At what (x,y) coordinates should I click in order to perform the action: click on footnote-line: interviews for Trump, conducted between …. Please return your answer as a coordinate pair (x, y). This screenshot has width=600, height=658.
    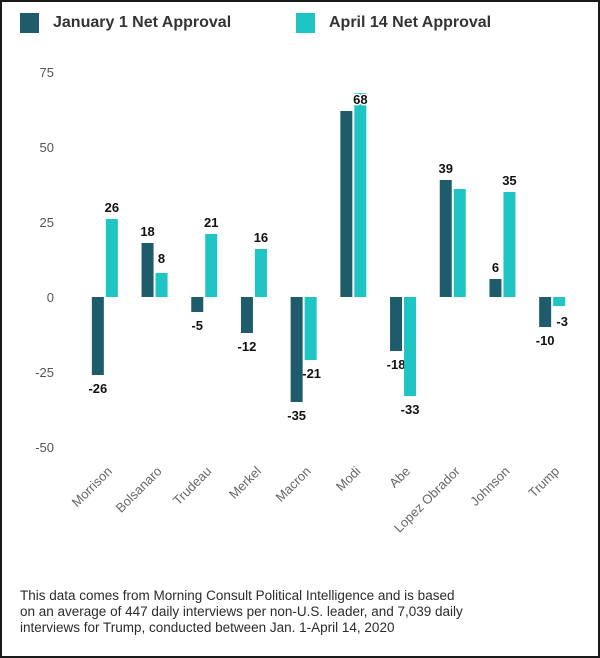
    Looking at the image, I should click on (207, 627).